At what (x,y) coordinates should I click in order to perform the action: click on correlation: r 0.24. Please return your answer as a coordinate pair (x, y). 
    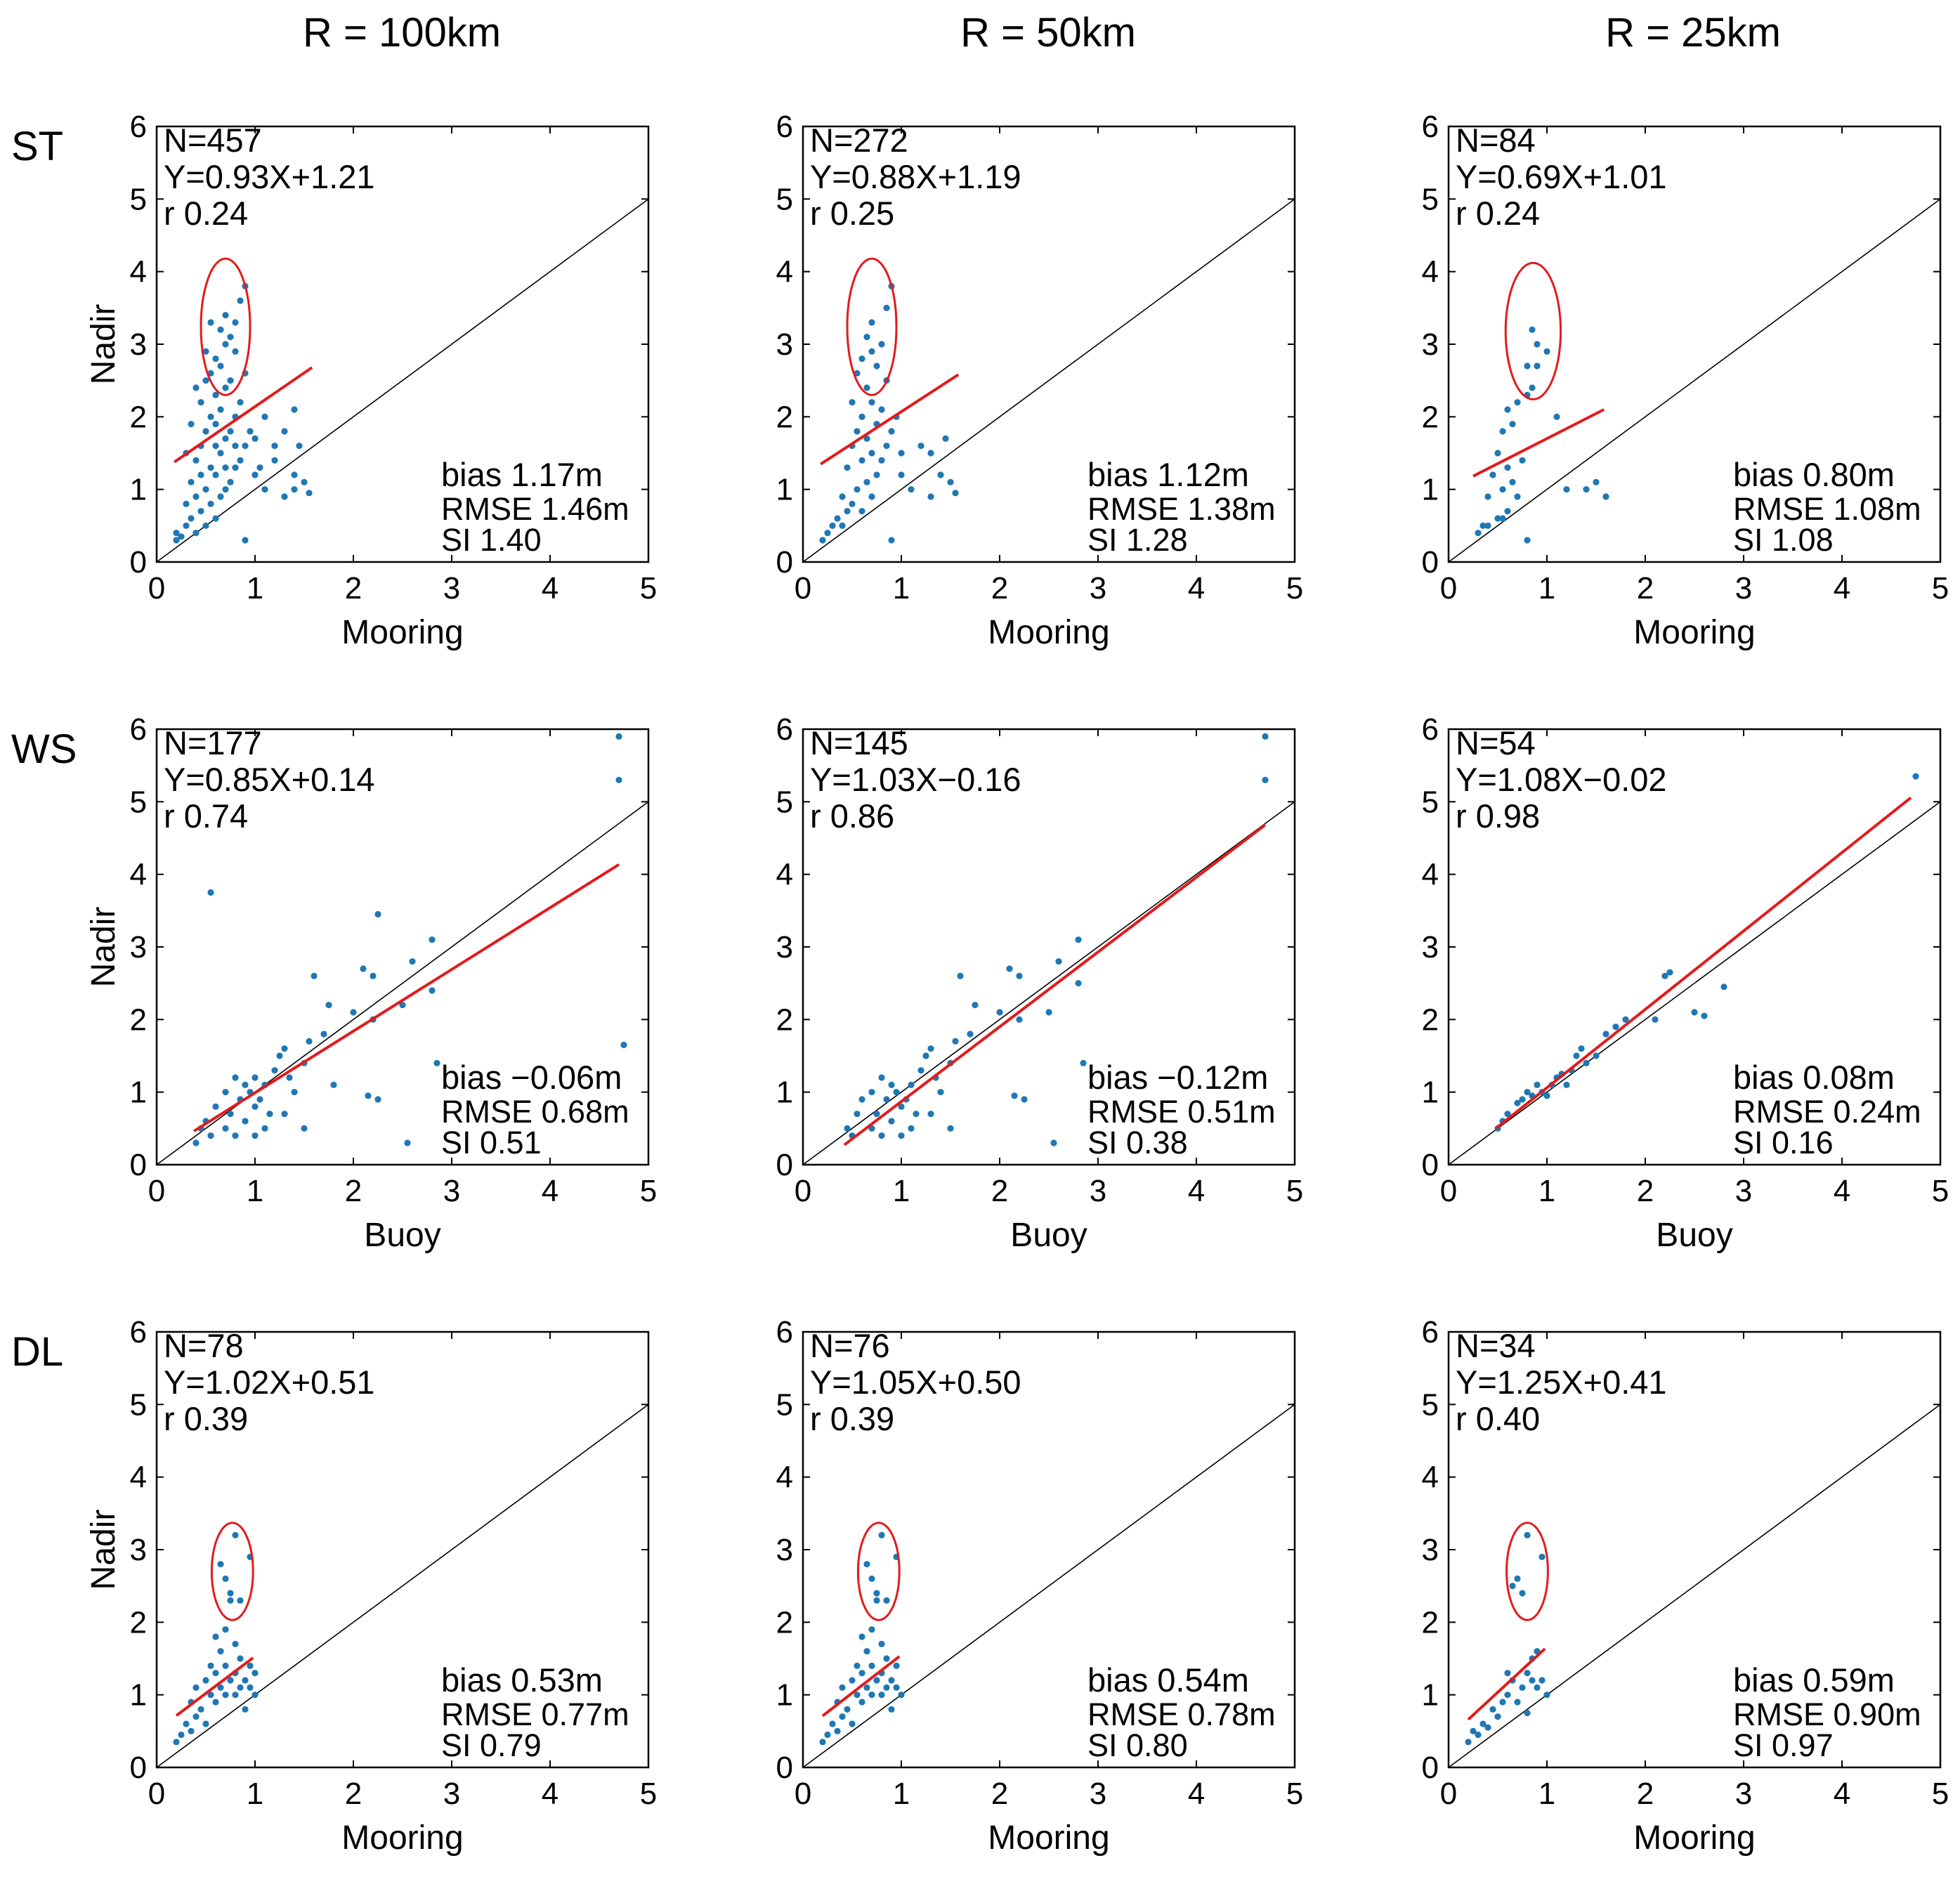
    Looking at the image, I should click on (1498, 213).